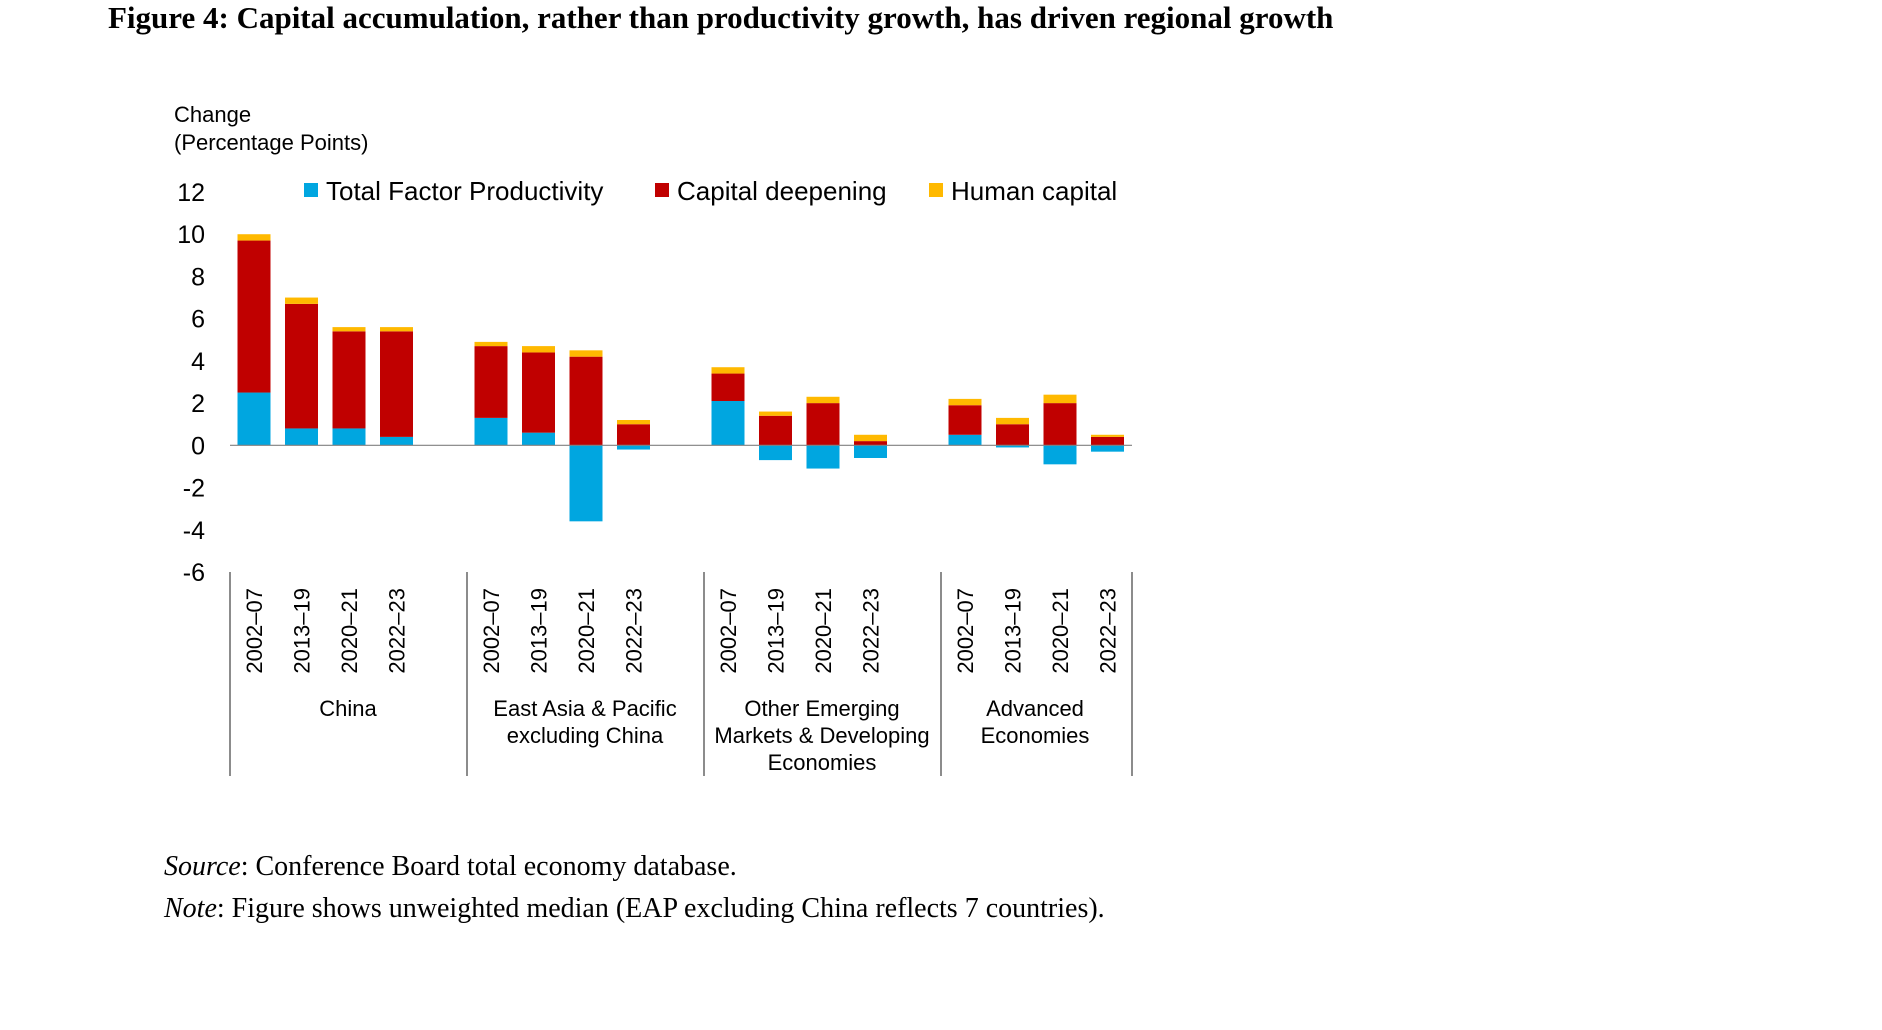 The height and width of the screenshot is (1030, 1882). What do you see at coordinates (198, 362) in the screenshot?
I see `y-tick-label: 4` at bounding box center [198, 362].